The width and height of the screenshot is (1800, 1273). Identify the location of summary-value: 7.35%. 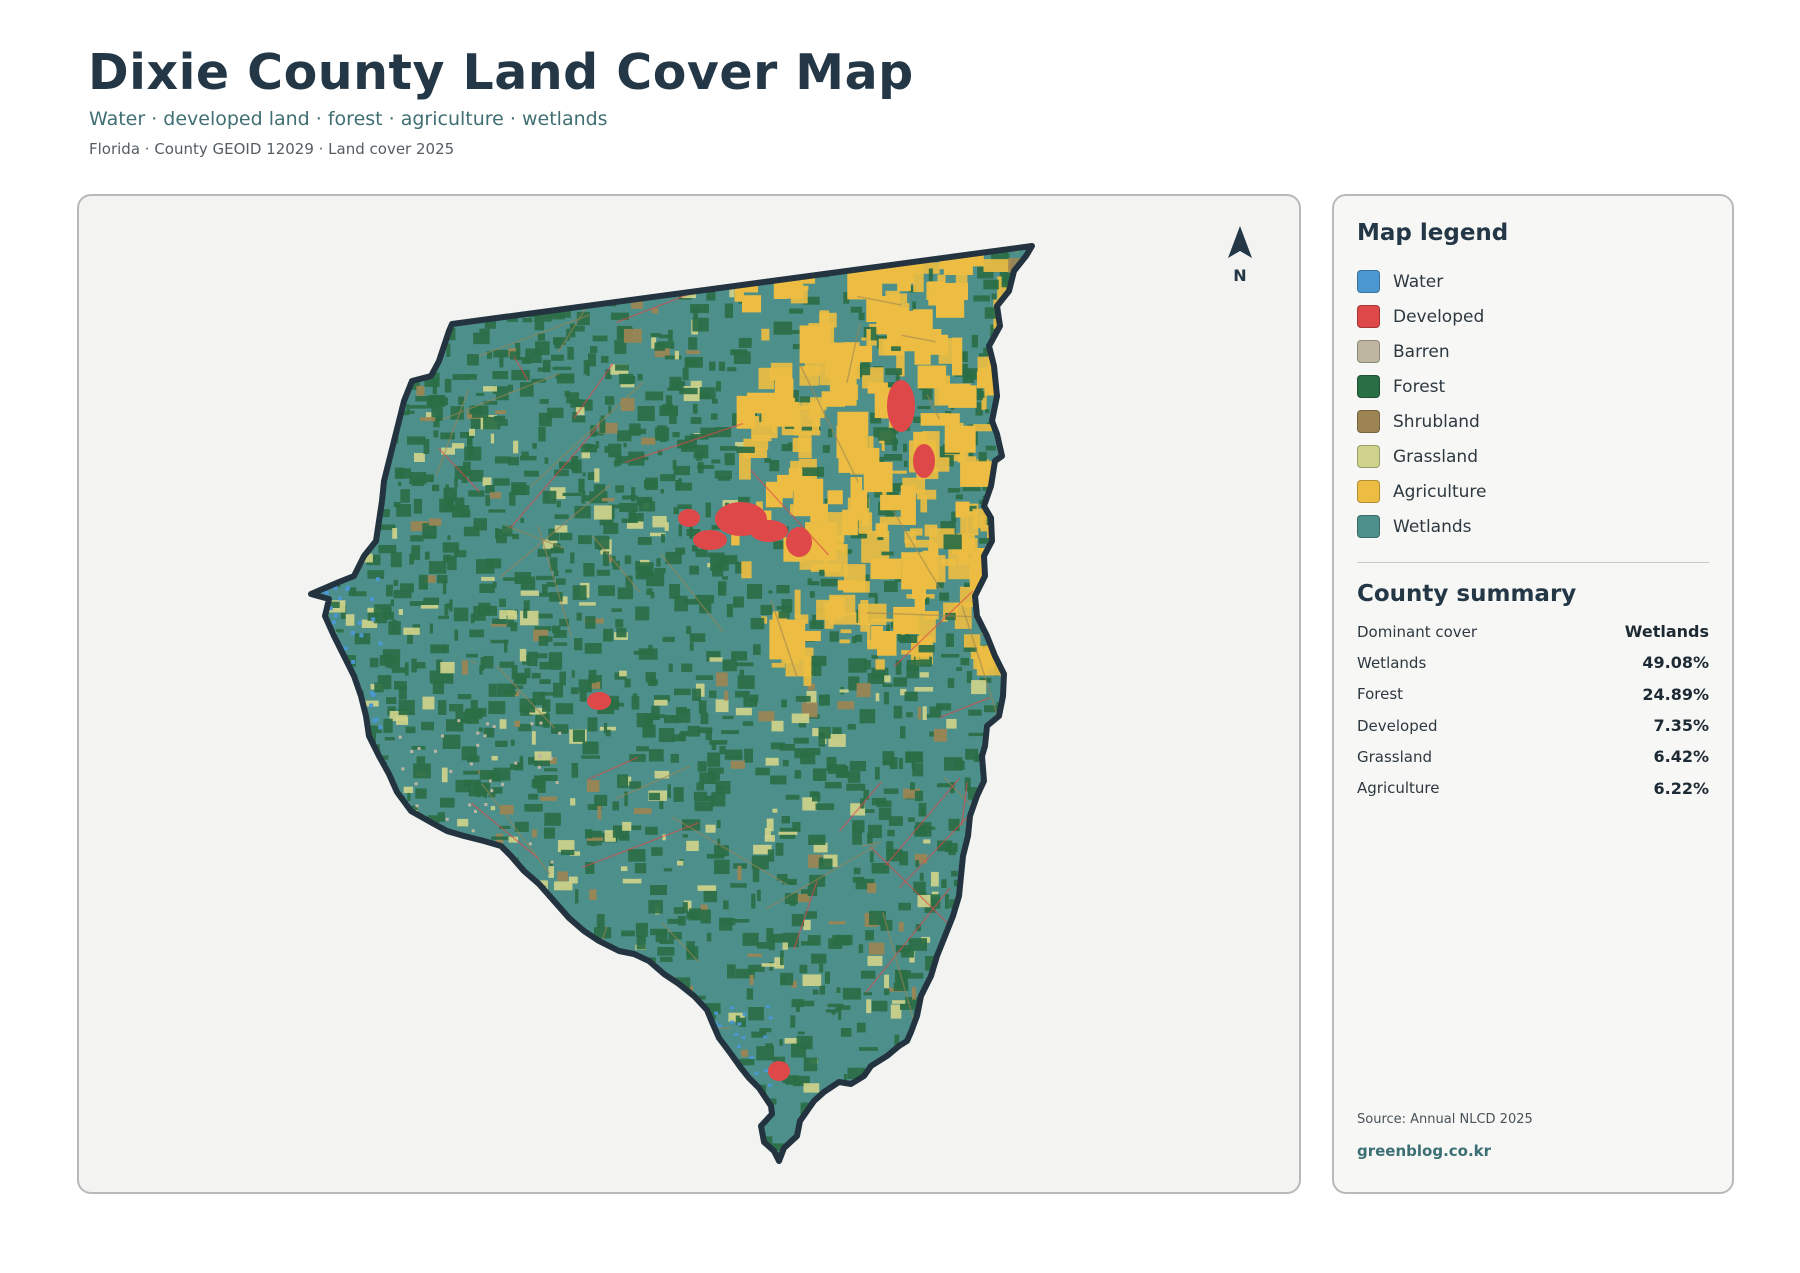
(1681, 726).